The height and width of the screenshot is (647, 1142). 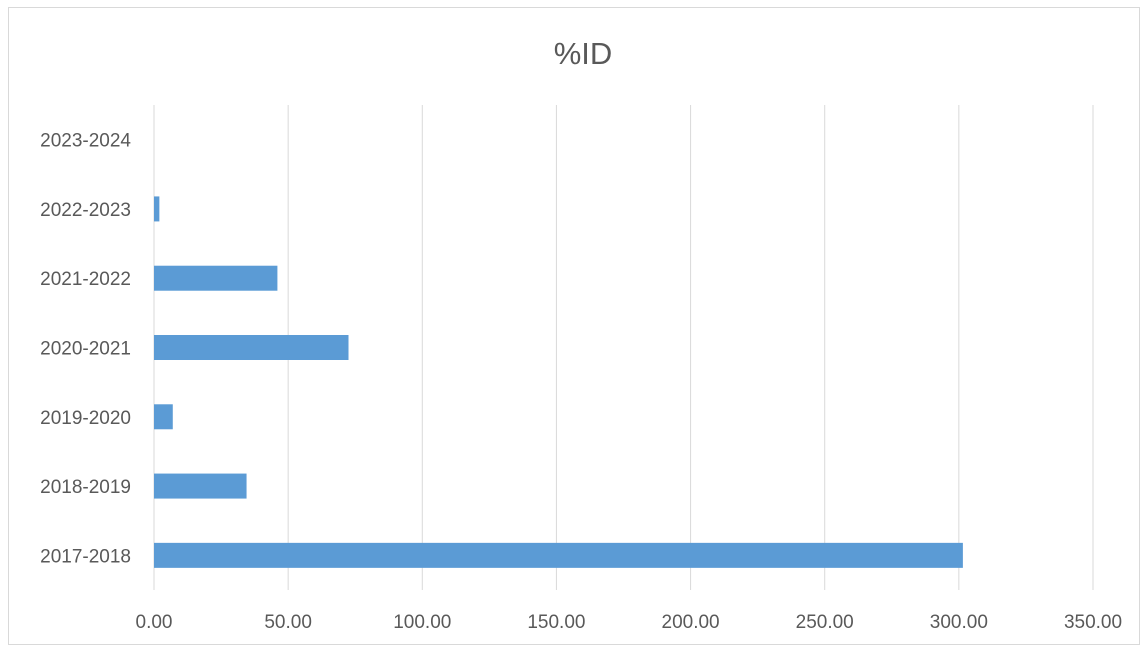 What do you see at coordinates (85, 487) in the screenshot?
I see `y-category-label: 2018-2019` at bounding box center [85, 487].